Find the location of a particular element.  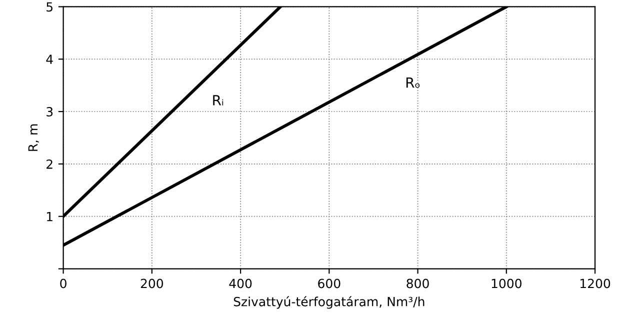

x-tick-label: 1200 is located at coordinates (595, 283).